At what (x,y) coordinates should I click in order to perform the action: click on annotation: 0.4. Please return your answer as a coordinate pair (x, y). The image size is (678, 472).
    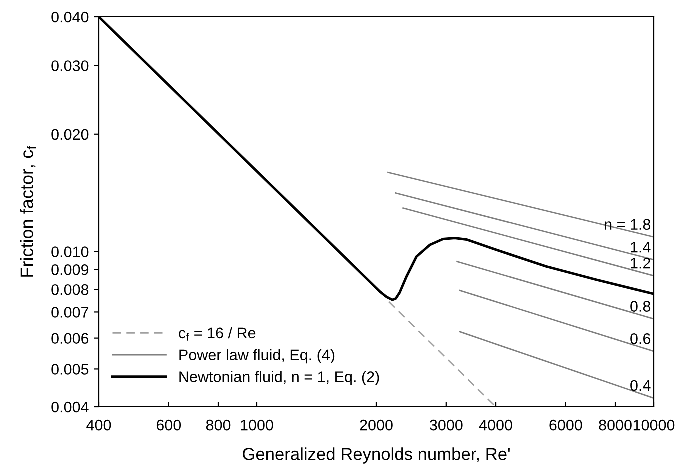
    Looking at the image, I should click on (640, 386).